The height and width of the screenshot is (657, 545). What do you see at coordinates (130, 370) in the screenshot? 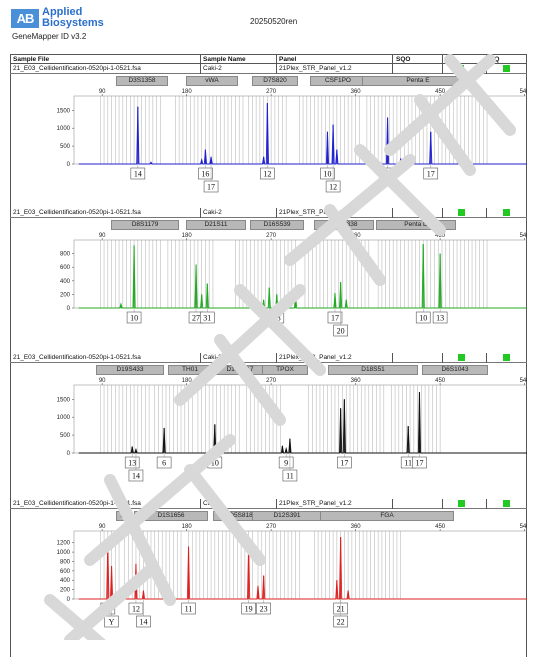
I see `locus-label: D19S433` at bounding box center [130, 370].